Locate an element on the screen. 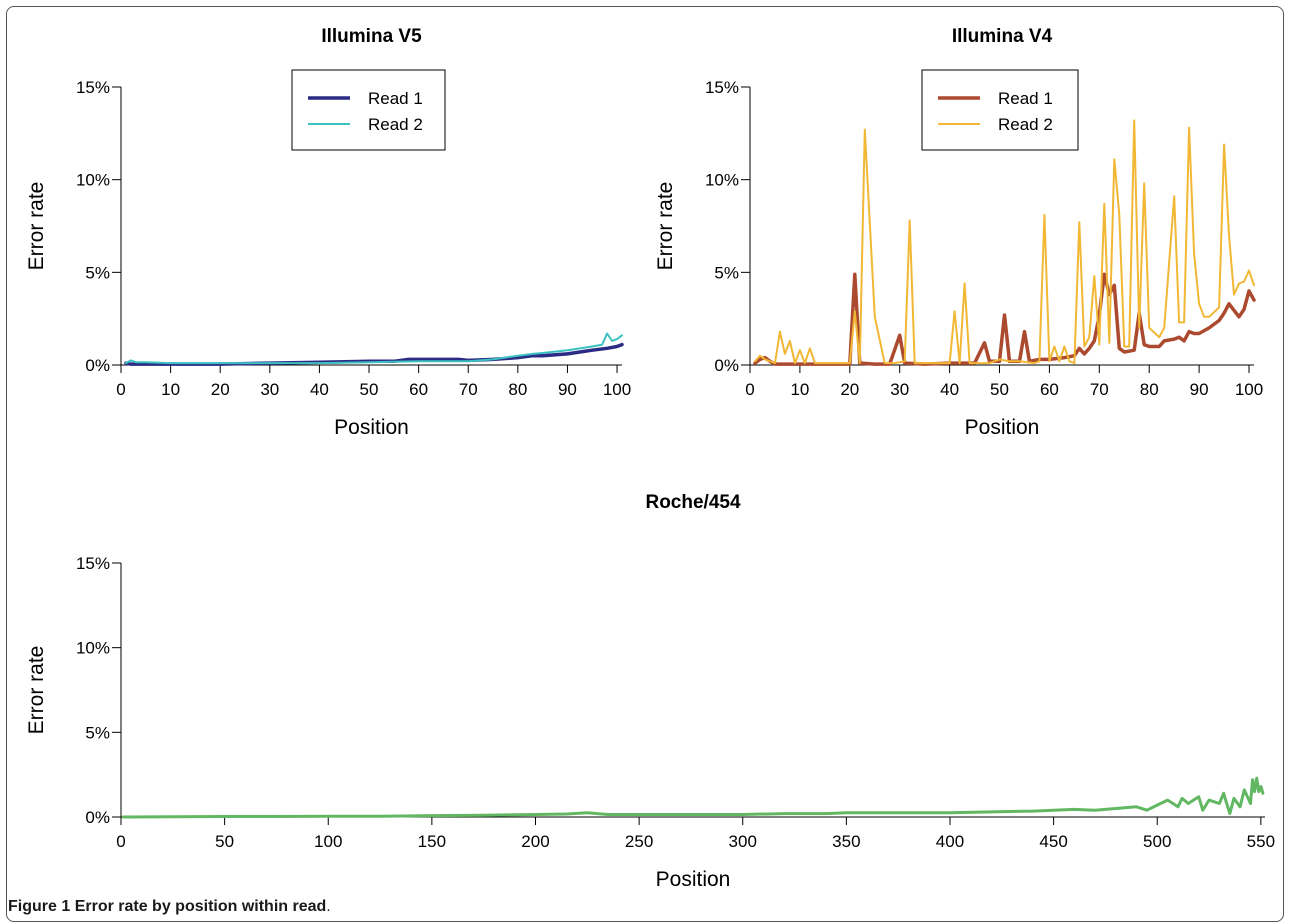 The image size is (1290, 924). series-line-data is located at coordinates (693, 797).